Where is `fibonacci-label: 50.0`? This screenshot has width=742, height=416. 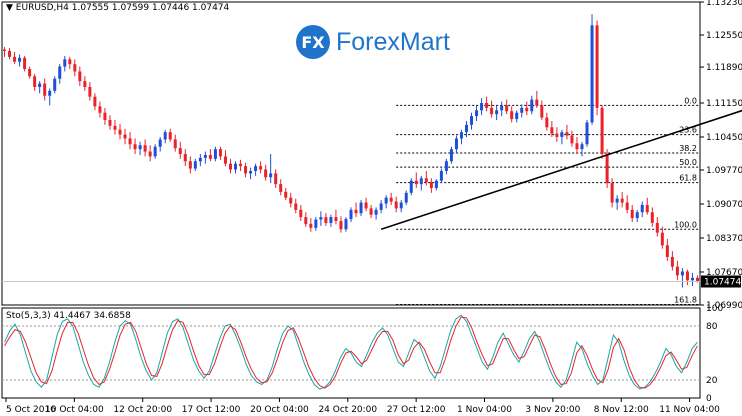 fibonacci-label: 50.0 is located at coordinates (688, 162).